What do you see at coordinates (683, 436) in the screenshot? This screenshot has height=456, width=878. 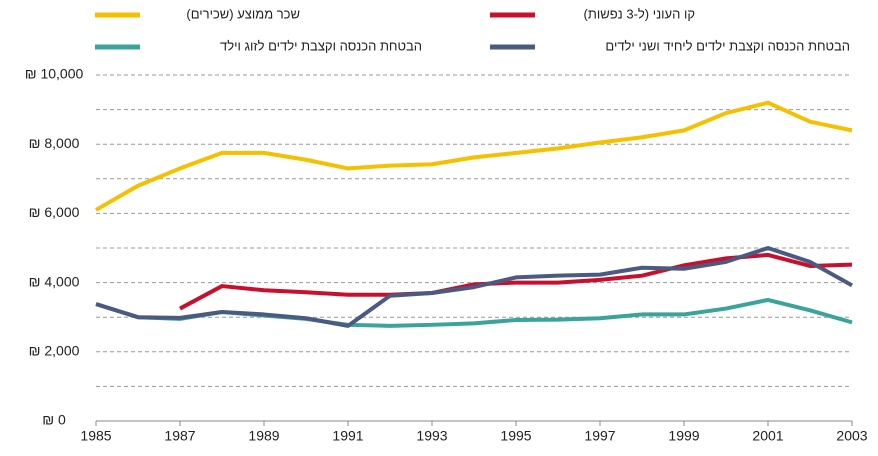 I see `x-tick-label: 1999` at bounding box center [683, 436].